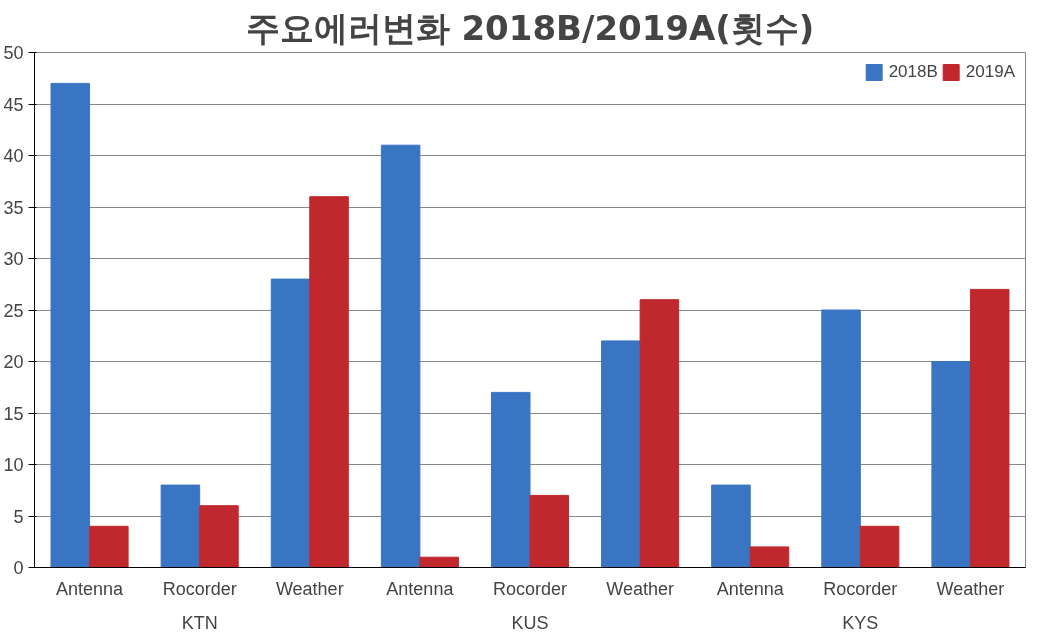 The image size is (1041, 644). I want to click on legend-label: 2018B, so click(913, 72).